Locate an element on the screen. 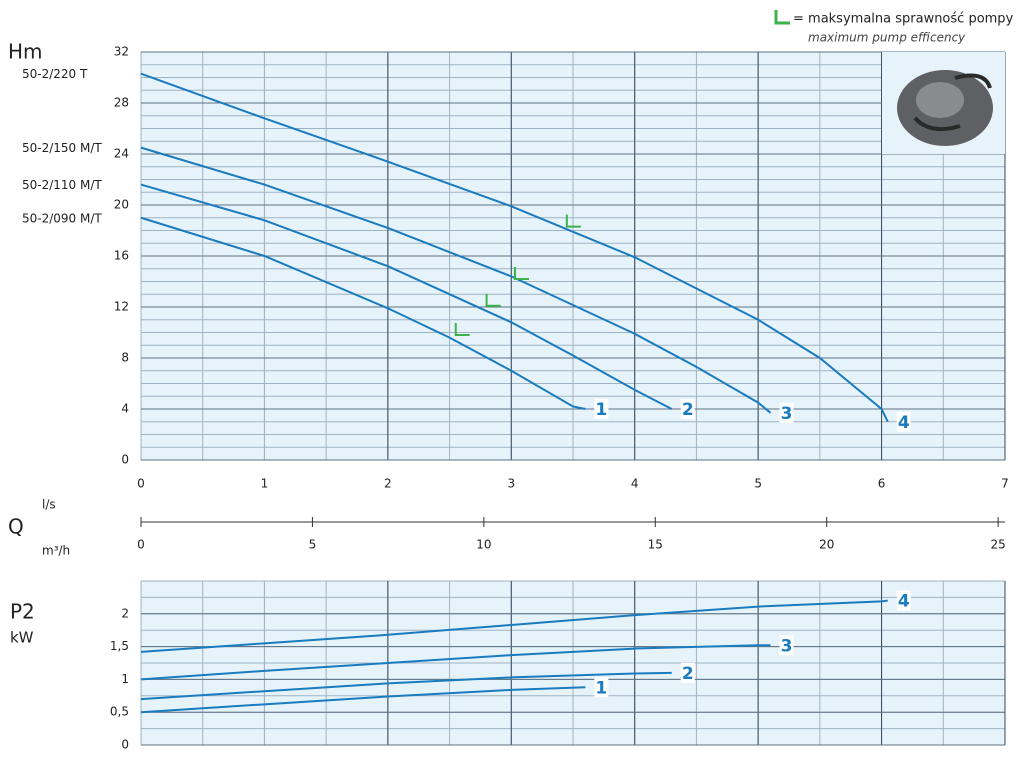 This screenshot has width=1028, height=766. y-tick-label: 1 is located at coordinates (125, 679).